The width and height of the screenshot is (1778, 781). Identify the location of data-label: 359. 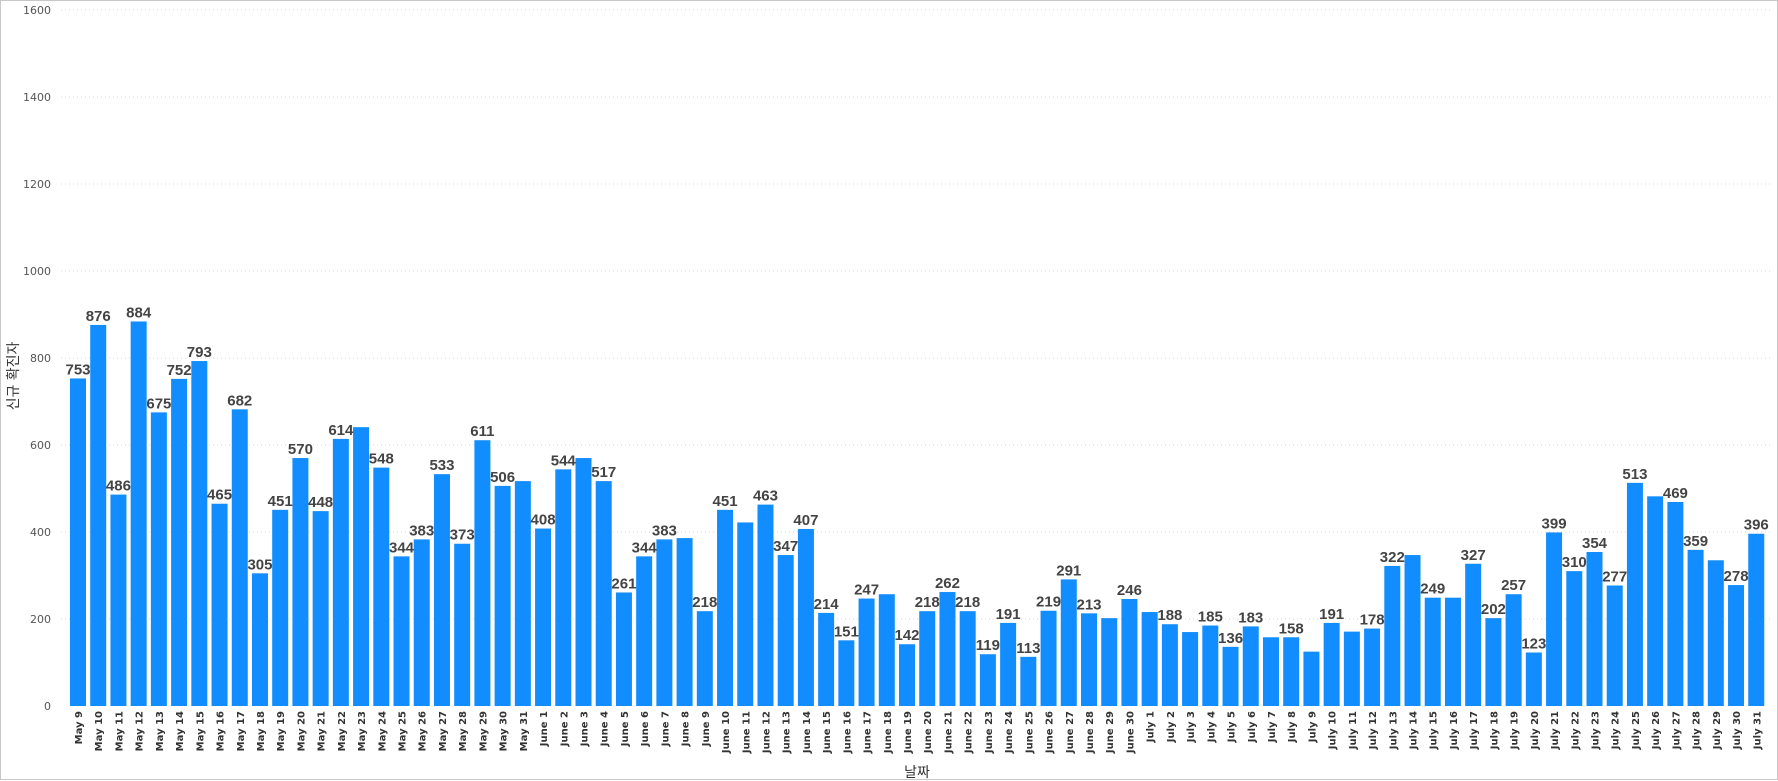
(1695, 541).